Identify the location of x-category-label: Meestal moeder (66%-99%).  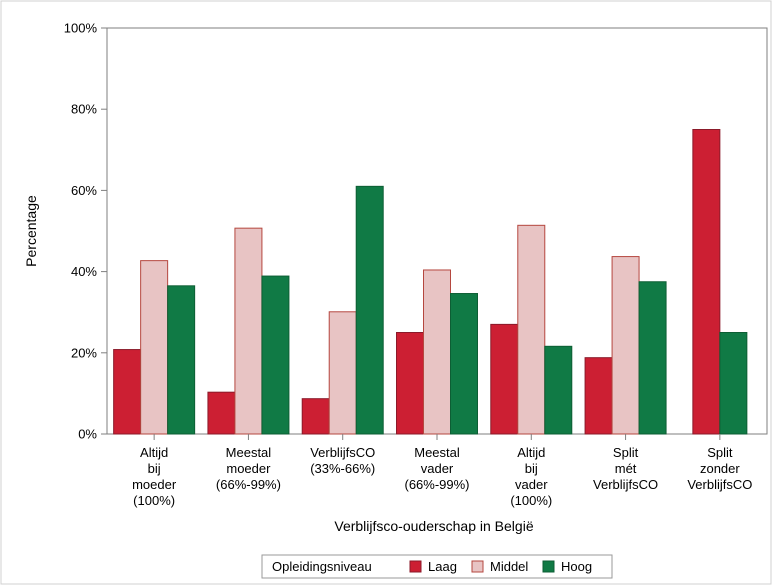
(248, 468).